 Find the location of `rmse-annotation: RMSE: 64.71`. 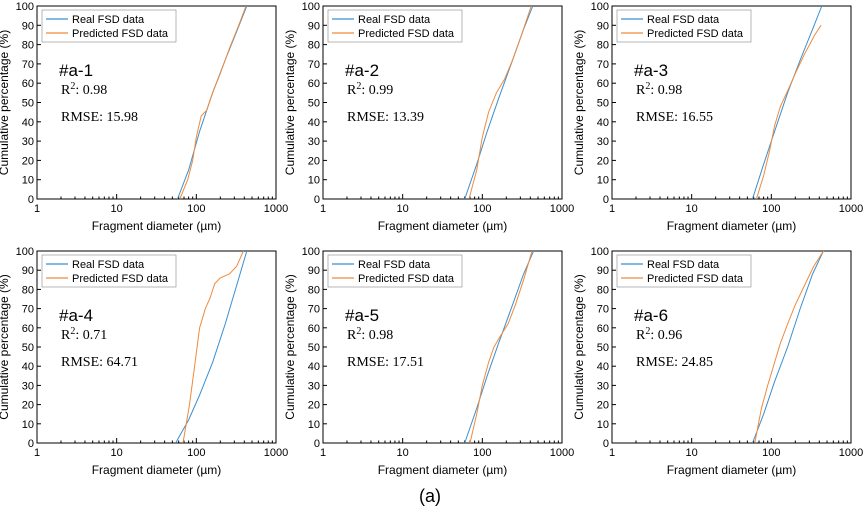

rmse-annotation: RMSE: 64.71 is located at coordinates (99, 362).